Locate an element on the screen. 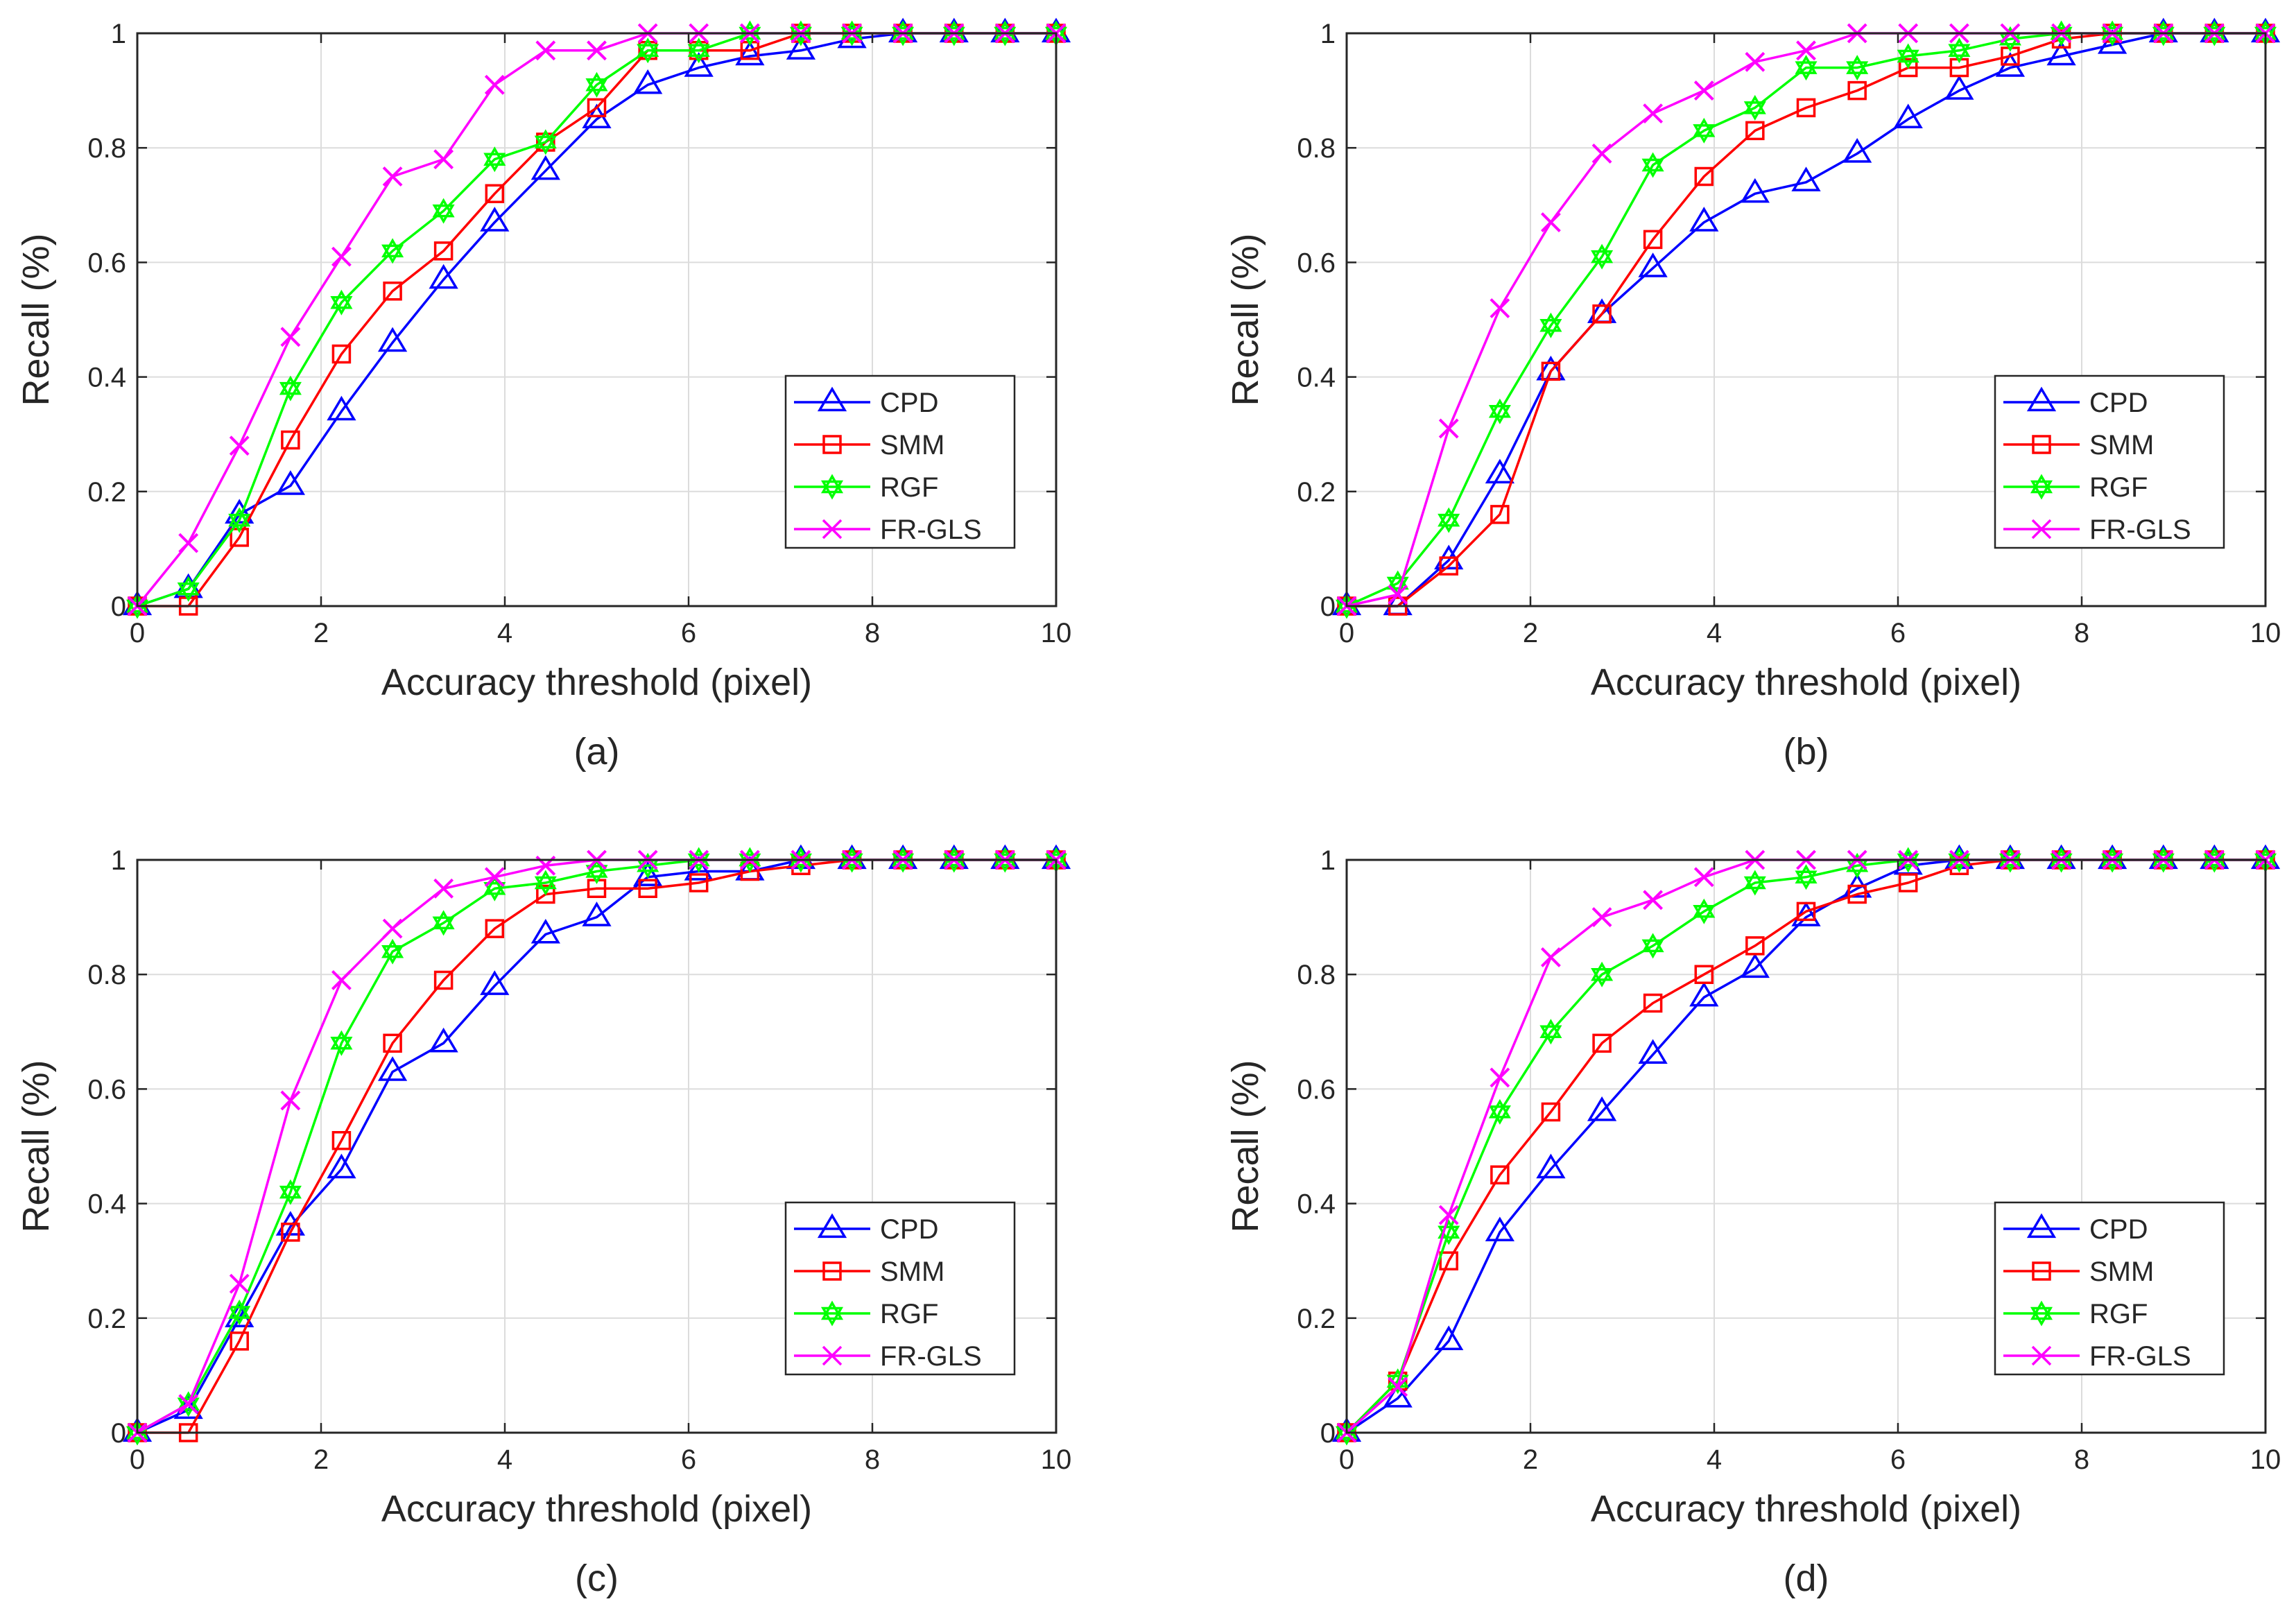 This screenshot has height=1622, width=2296. x-tick-label: 8 is located at coordinates (2081, 1459).